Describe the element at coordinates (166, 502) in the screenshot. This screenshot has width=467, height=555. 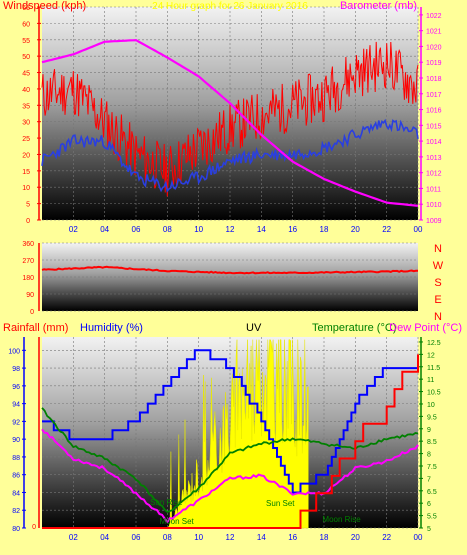
I see `astro-annotation: Sun Rise` at that location.